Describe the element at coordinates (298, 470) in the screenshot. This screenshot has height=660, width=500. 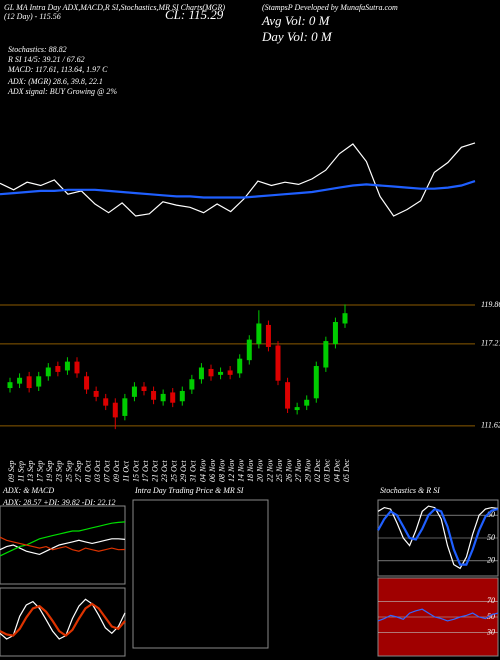
I see `x-tick-label: 27 Nov` at that location.